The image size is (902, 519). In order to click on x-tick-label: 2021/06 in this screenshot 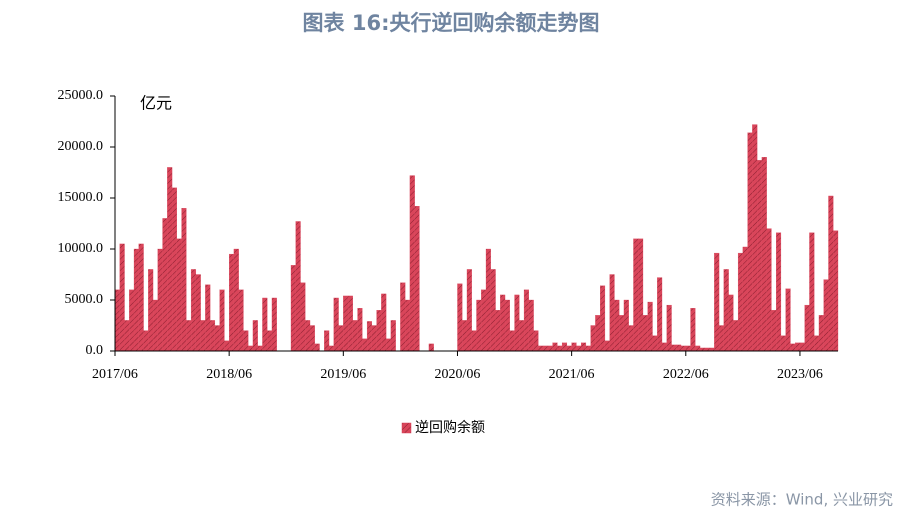, I will do `click(572, 374)`.